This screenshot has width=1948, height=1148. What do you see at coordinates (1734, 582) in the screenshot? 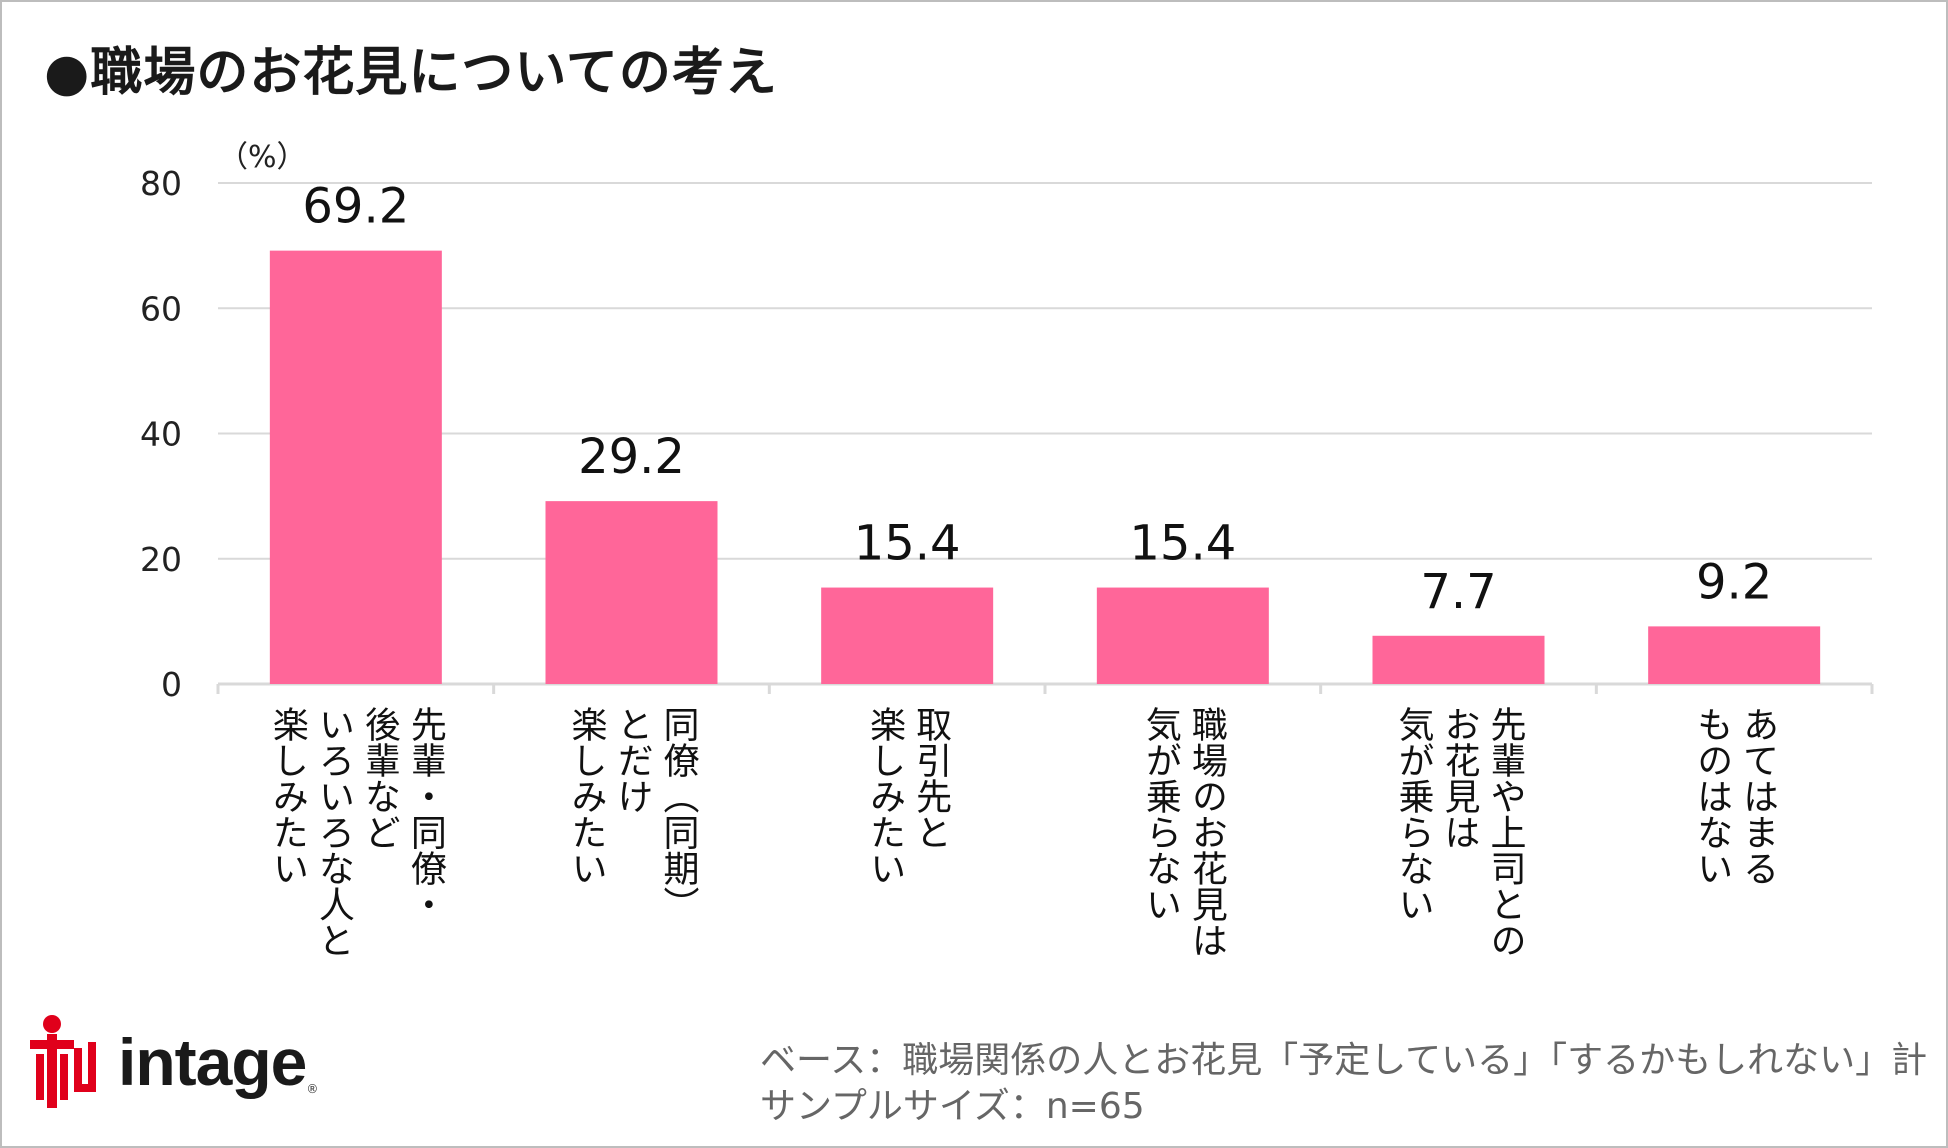
I see `bar-value-label: 9.2` at bounding box center [1734, 582].